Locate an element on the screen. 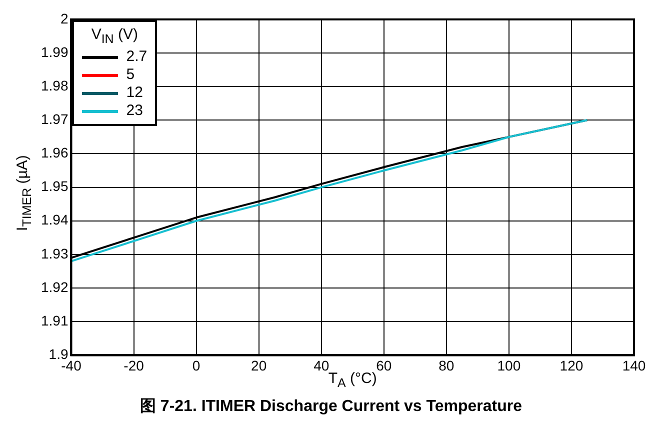 Image resolution: width=662 pixels, height=429 pixels. y-tick-label: 1.99 is located at coordinates (54, 52).